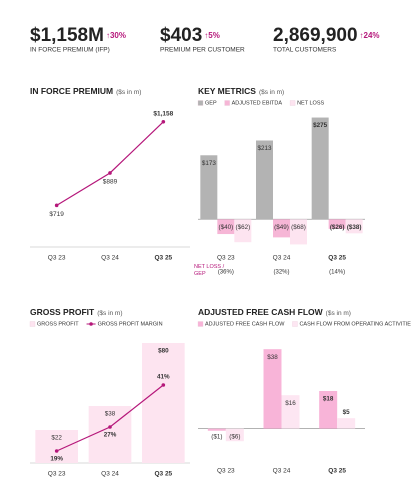 The height and width of the screenshot is (500, 411). Describe the element at coordinates (56, 459) in the screenshot. I see `value-label: 19%` at that location.